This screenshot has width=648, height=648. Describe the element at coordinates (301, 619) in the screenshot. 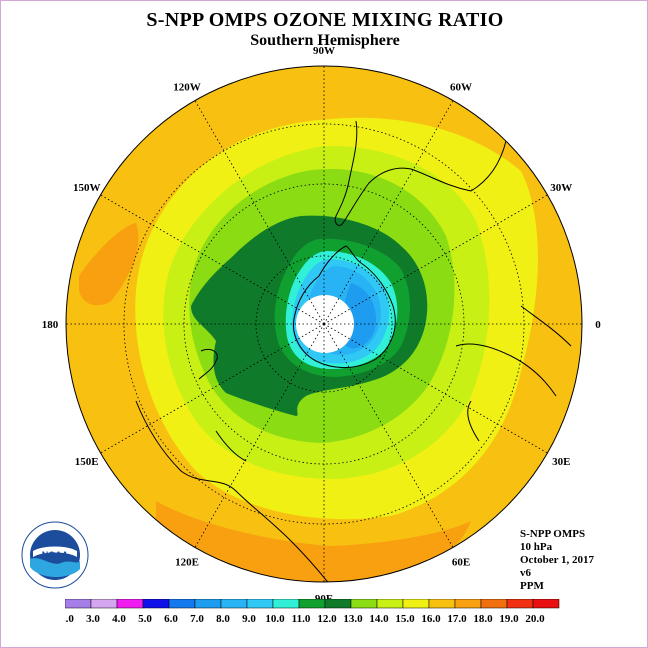

I see `legend-label: 11.0` at that location.